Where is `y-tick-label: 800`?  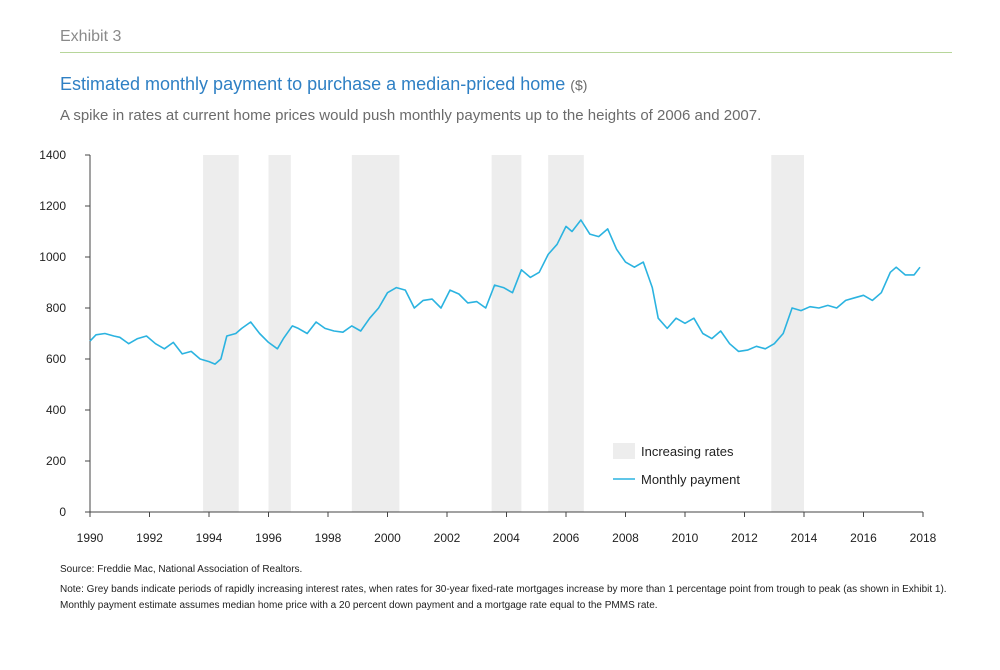 y-tick-label: 800 is located at coordinates (56, 308).